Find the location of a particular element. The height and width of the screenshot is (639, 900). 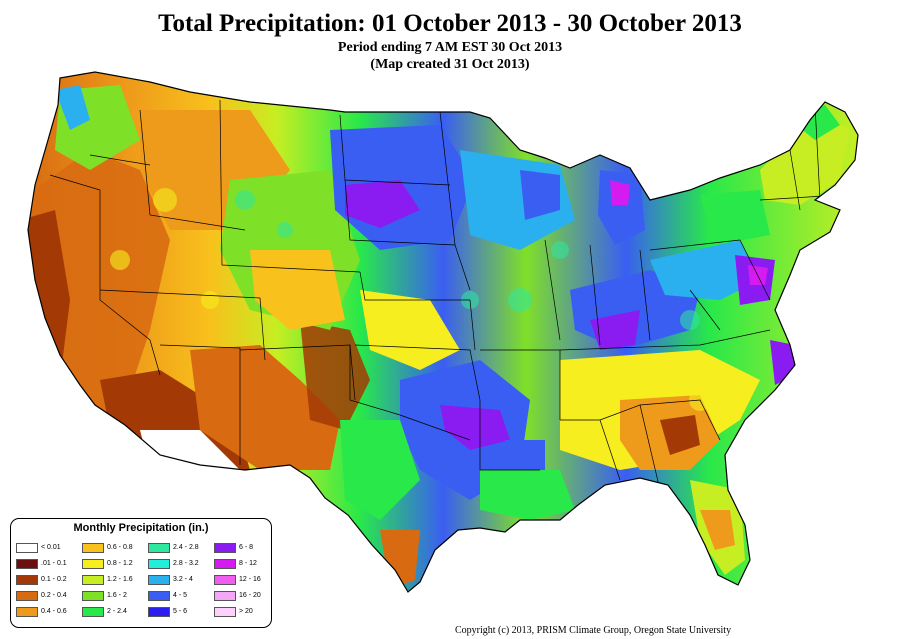

legend-label: 0.4 - 0.6 is located at coordinates (54, 611).